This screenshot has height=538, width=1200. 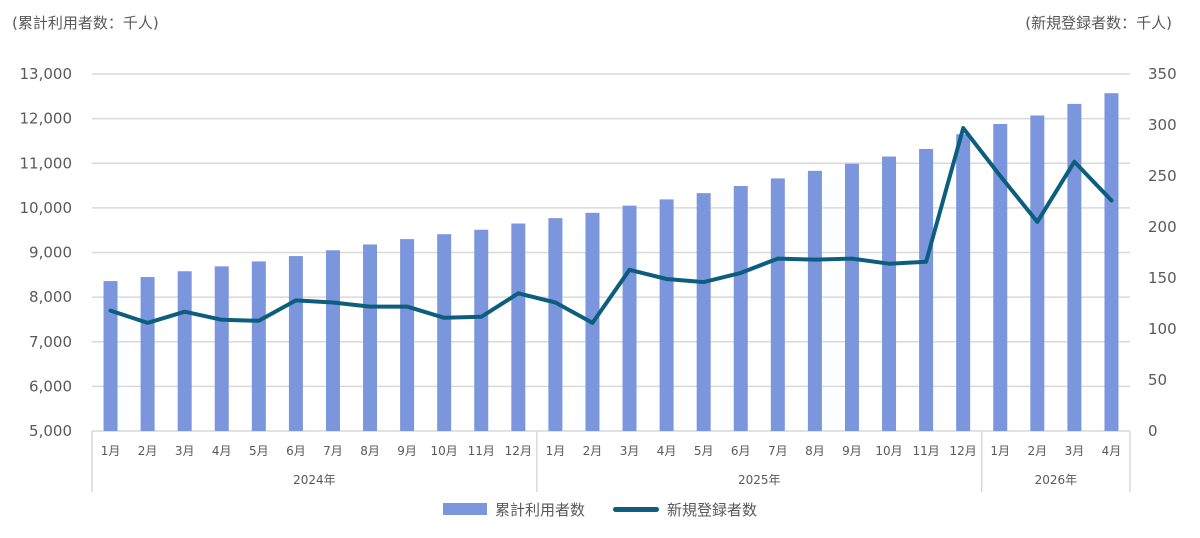 I want to click on left-tick-label: 10,000, so click(x=46, y=208).